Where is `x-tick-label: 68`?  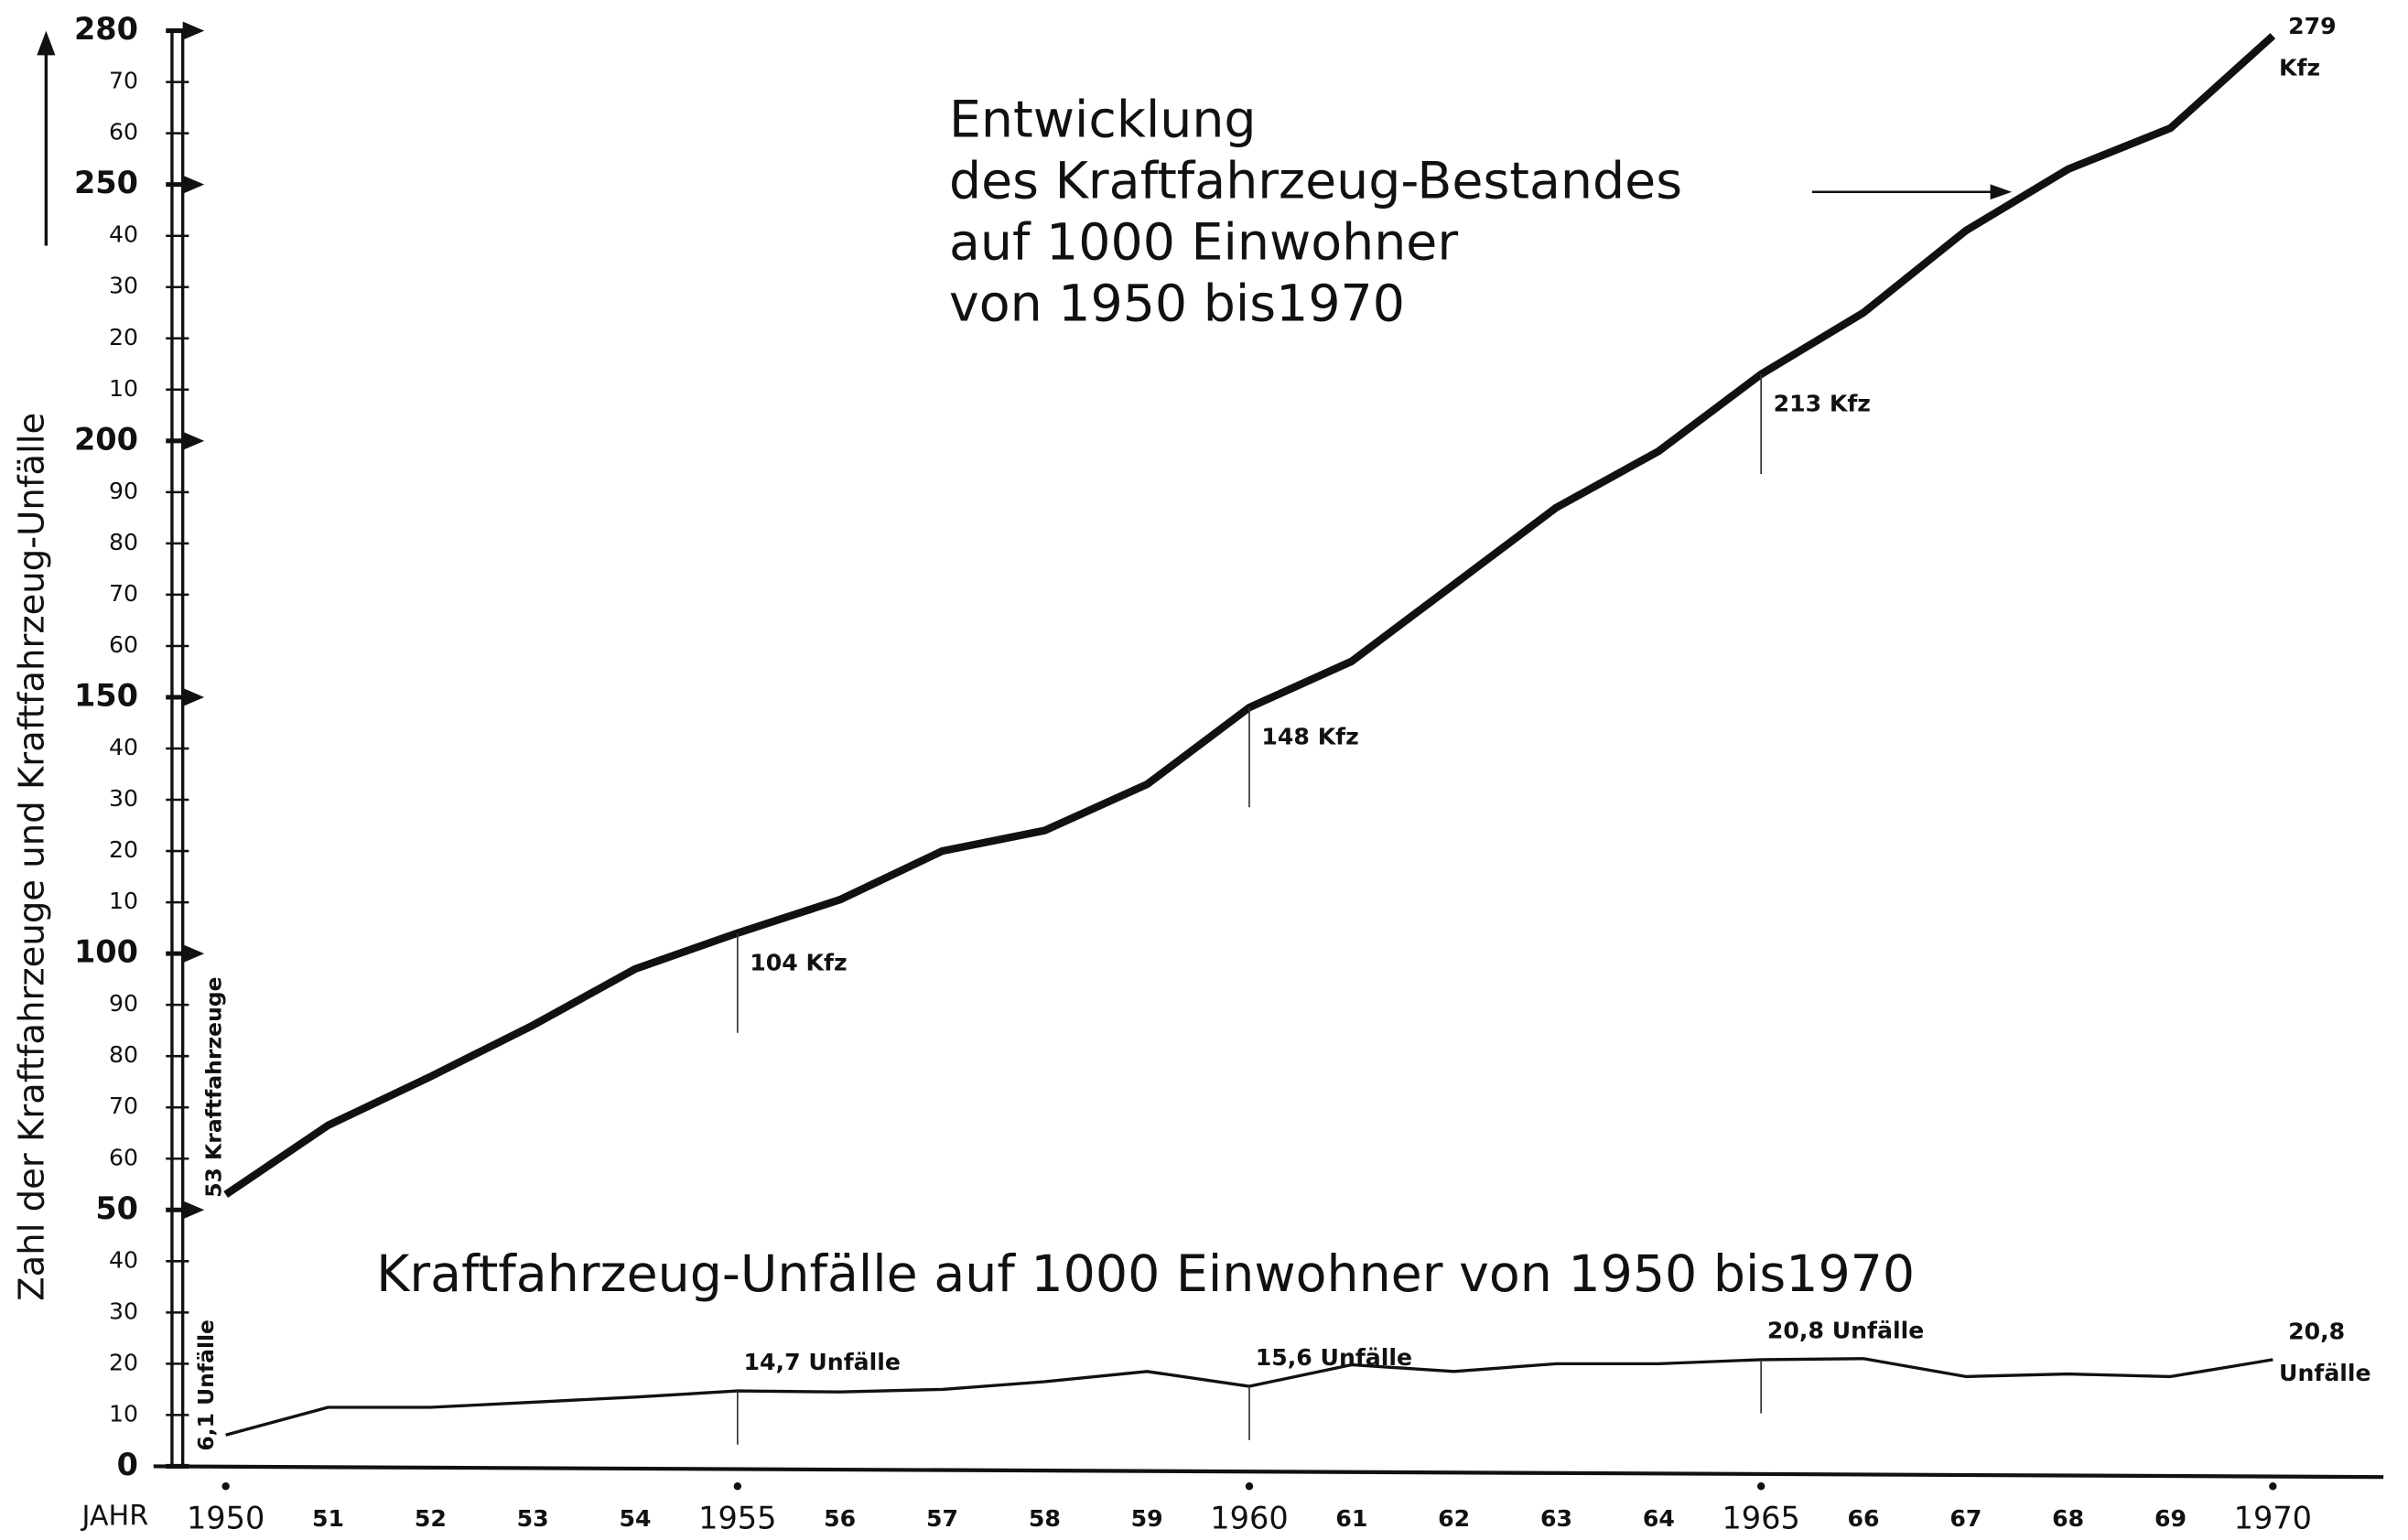
x-tick-label: 68 is located at coordinates (2068, 1518).